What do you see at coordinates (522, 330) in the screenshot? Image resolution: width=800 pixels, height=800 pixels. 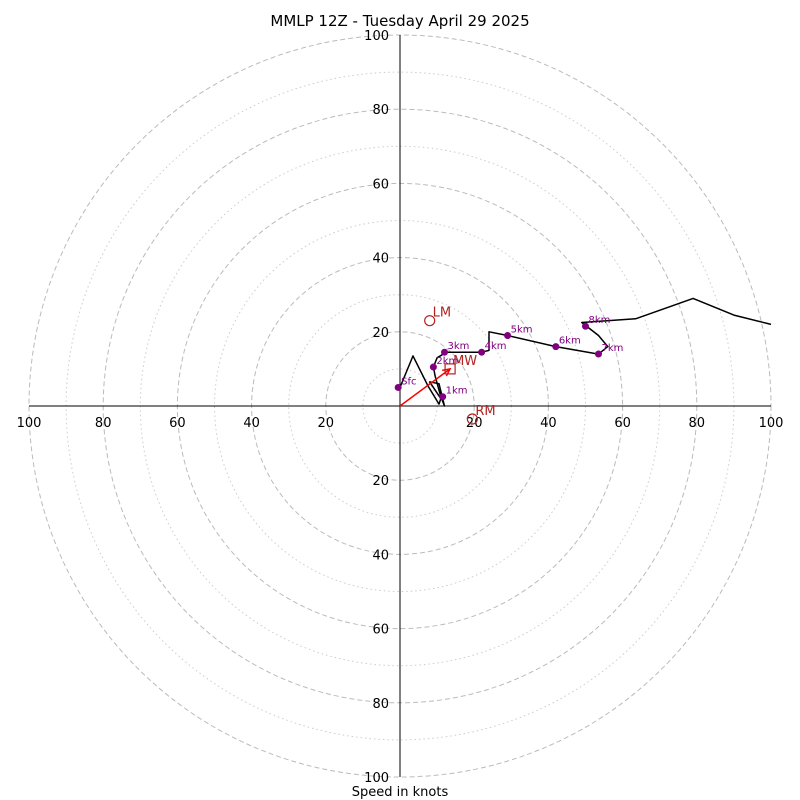 I see `height-label: 5km` at bounding box center [522, 330].